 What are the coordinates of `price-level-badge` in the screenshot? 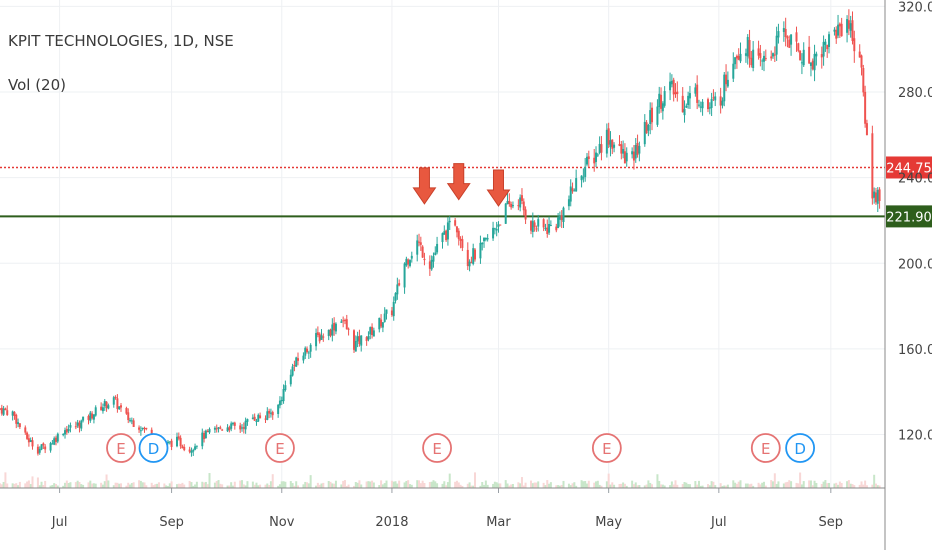 It's located at (909, 167).